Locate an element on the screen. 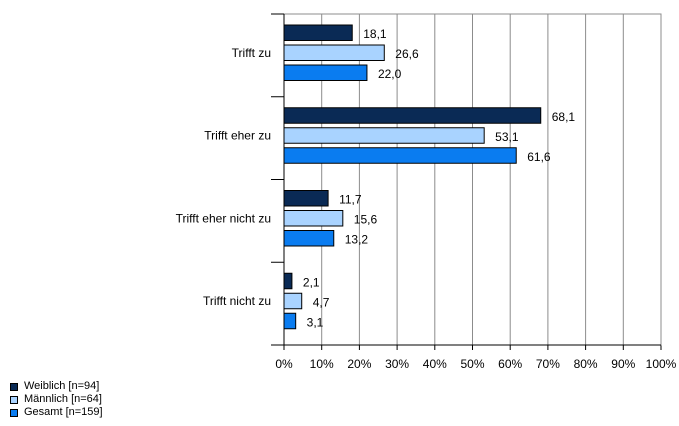  x-tick-label: 90% is located at coordinates (623, 364).